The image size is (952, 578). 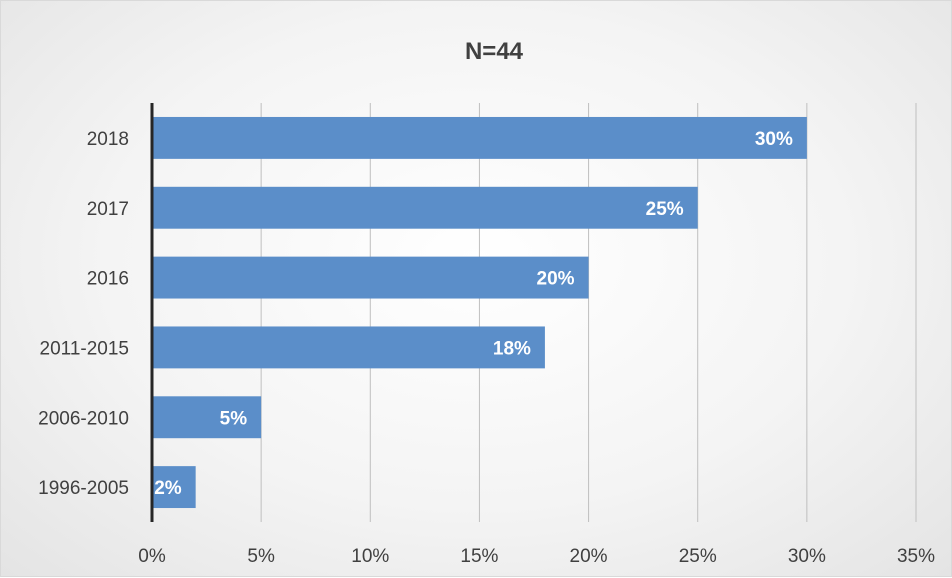 What do you see at coordinates (234, 418) in the screenshot?
I see `data-label: 5%` at bounding box center [234, 418].